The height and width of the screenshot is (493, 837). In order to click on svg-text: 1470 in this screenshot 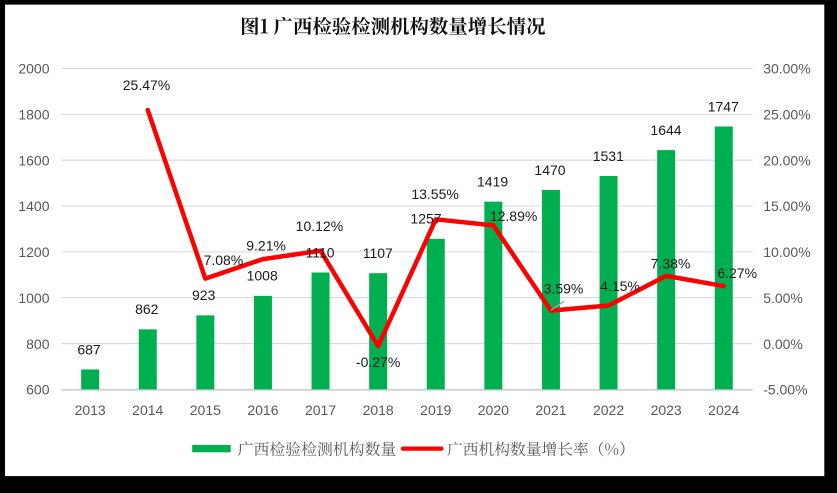, I will do `click(549, 170)`.